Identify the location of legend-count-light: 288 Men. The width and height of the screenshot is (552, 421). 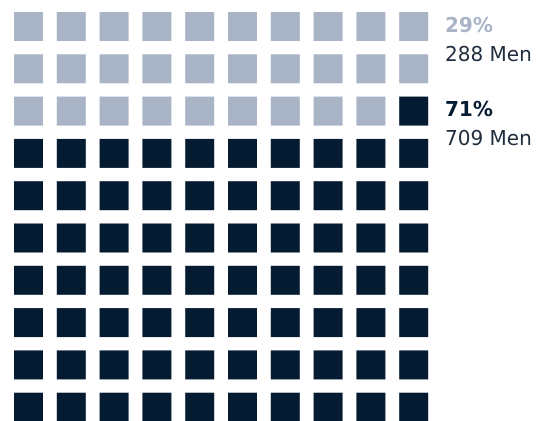
(488, 54).